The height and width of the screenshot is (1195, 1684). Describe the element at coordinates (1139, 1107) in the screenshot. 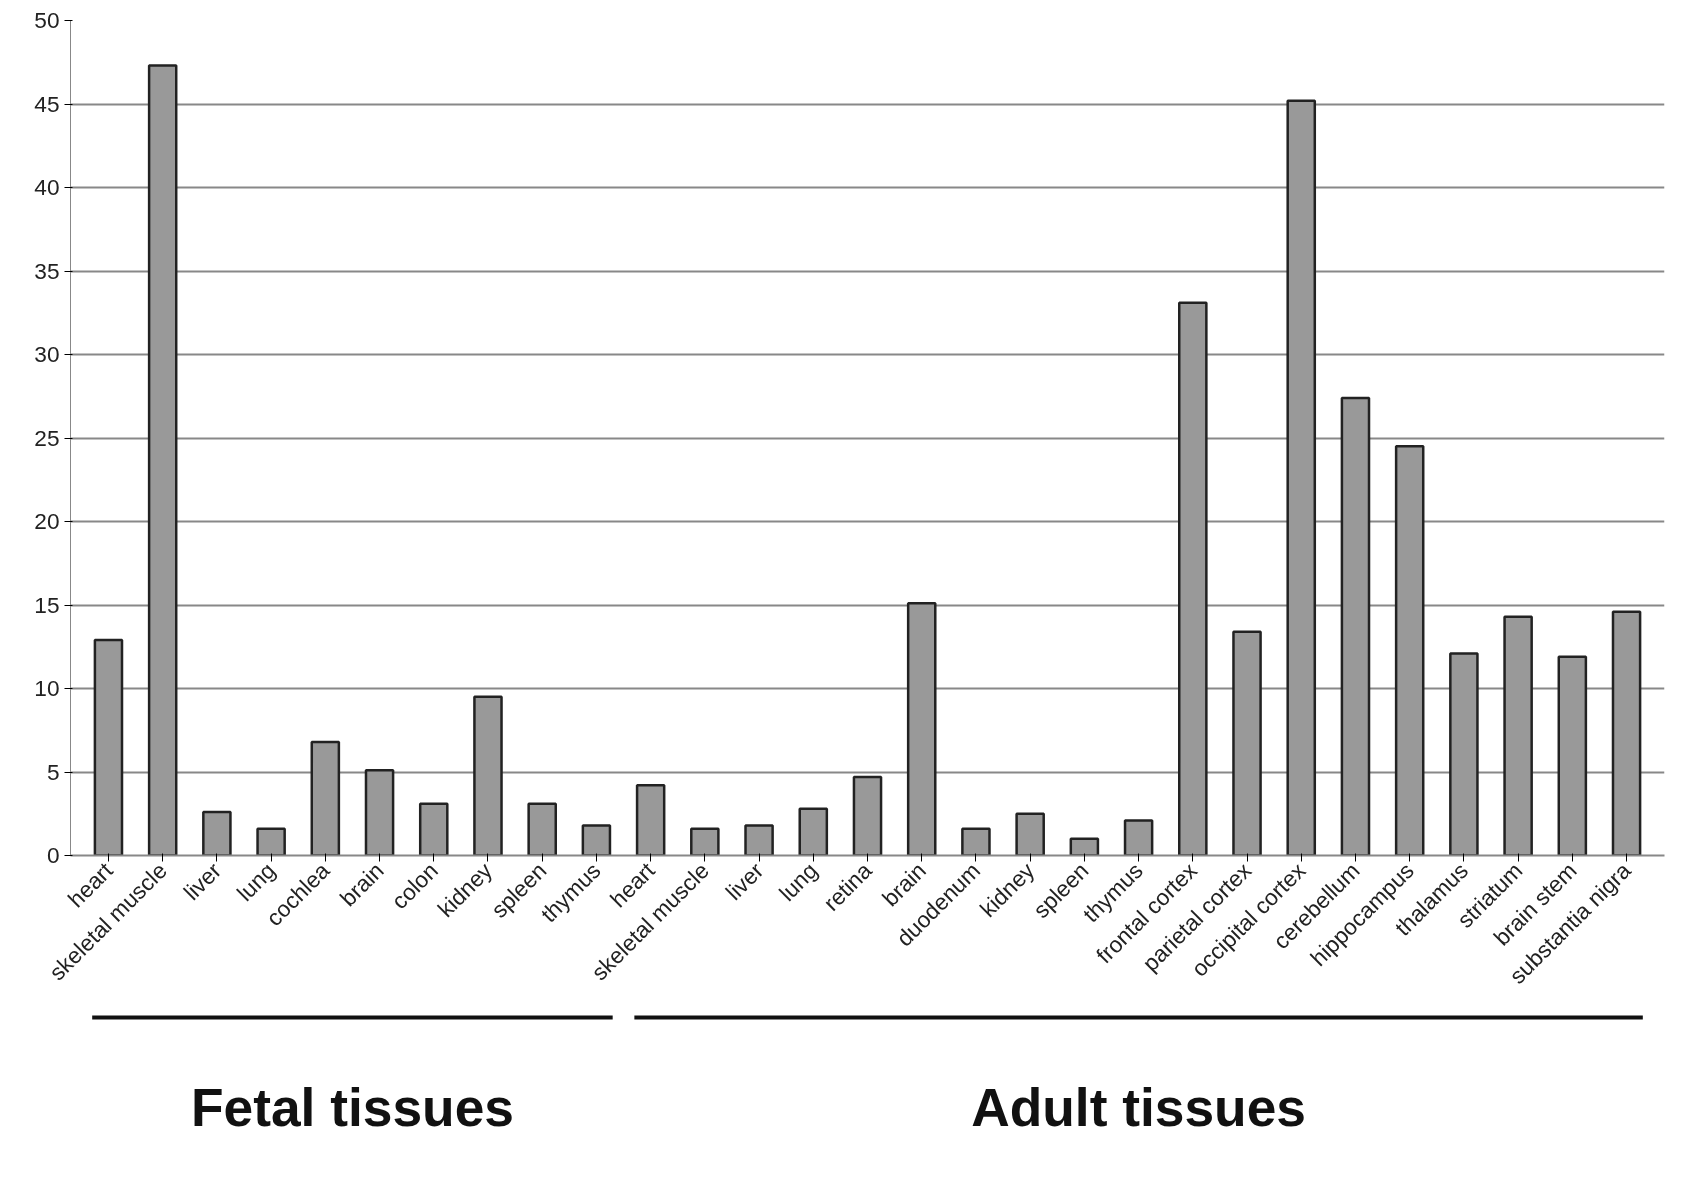

I see `text: Adult tissues` at that location.